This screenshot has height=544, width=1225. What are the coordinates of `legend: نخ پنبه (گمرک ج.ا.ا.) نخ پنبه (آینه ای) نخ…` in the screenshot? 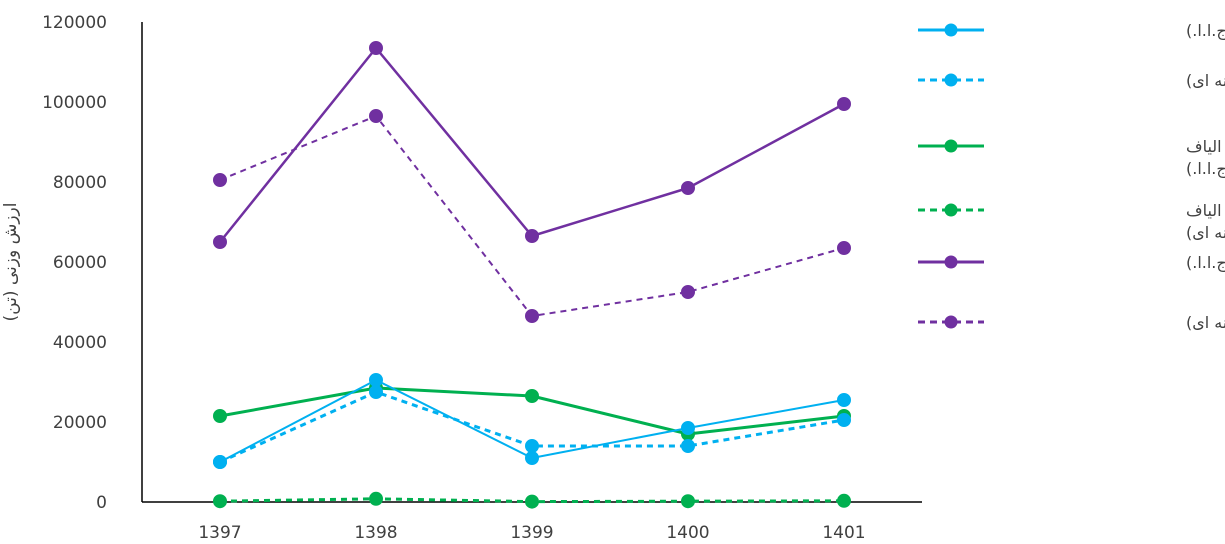 It's located at (1071, 177).